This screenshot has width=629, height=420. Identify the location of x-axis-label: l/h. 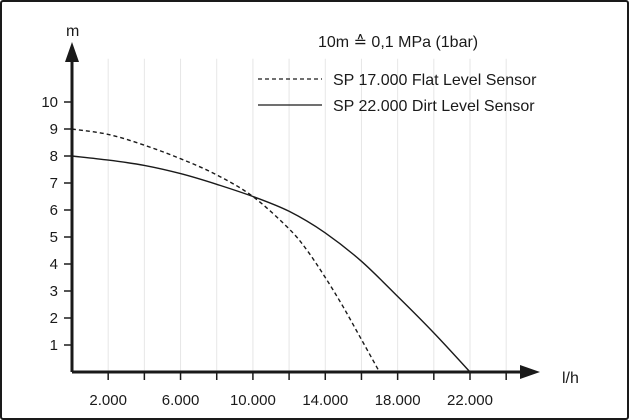
(570, 378).